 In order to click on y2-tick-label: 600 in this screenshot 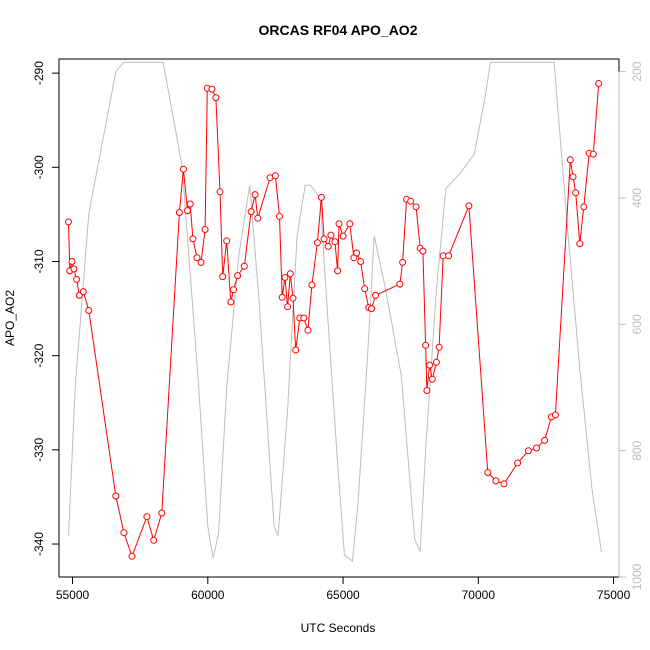, I will do `click(637, 324)`.